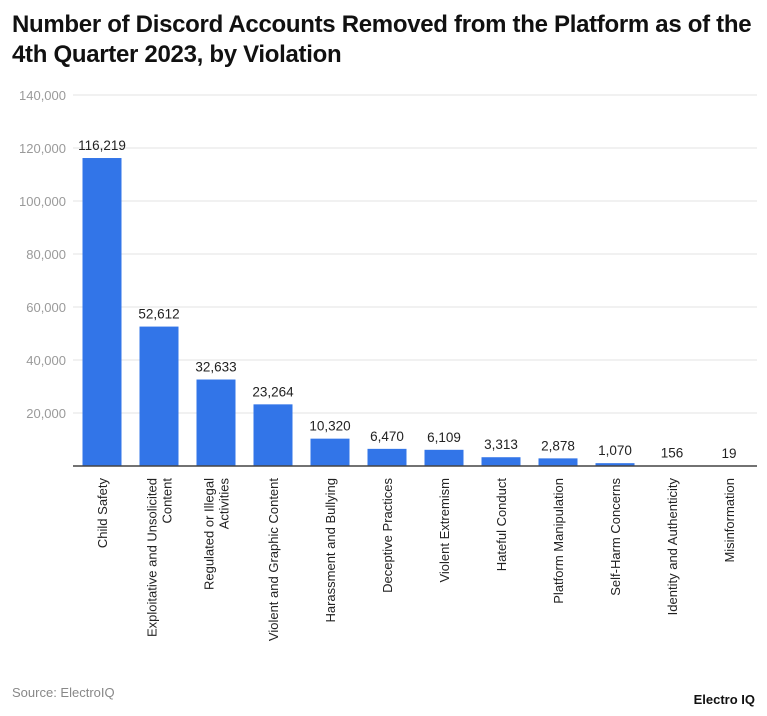 The width and height of the screenshot is (767, 716). I want to click on x-category-label: Activities, so click(224, 504).